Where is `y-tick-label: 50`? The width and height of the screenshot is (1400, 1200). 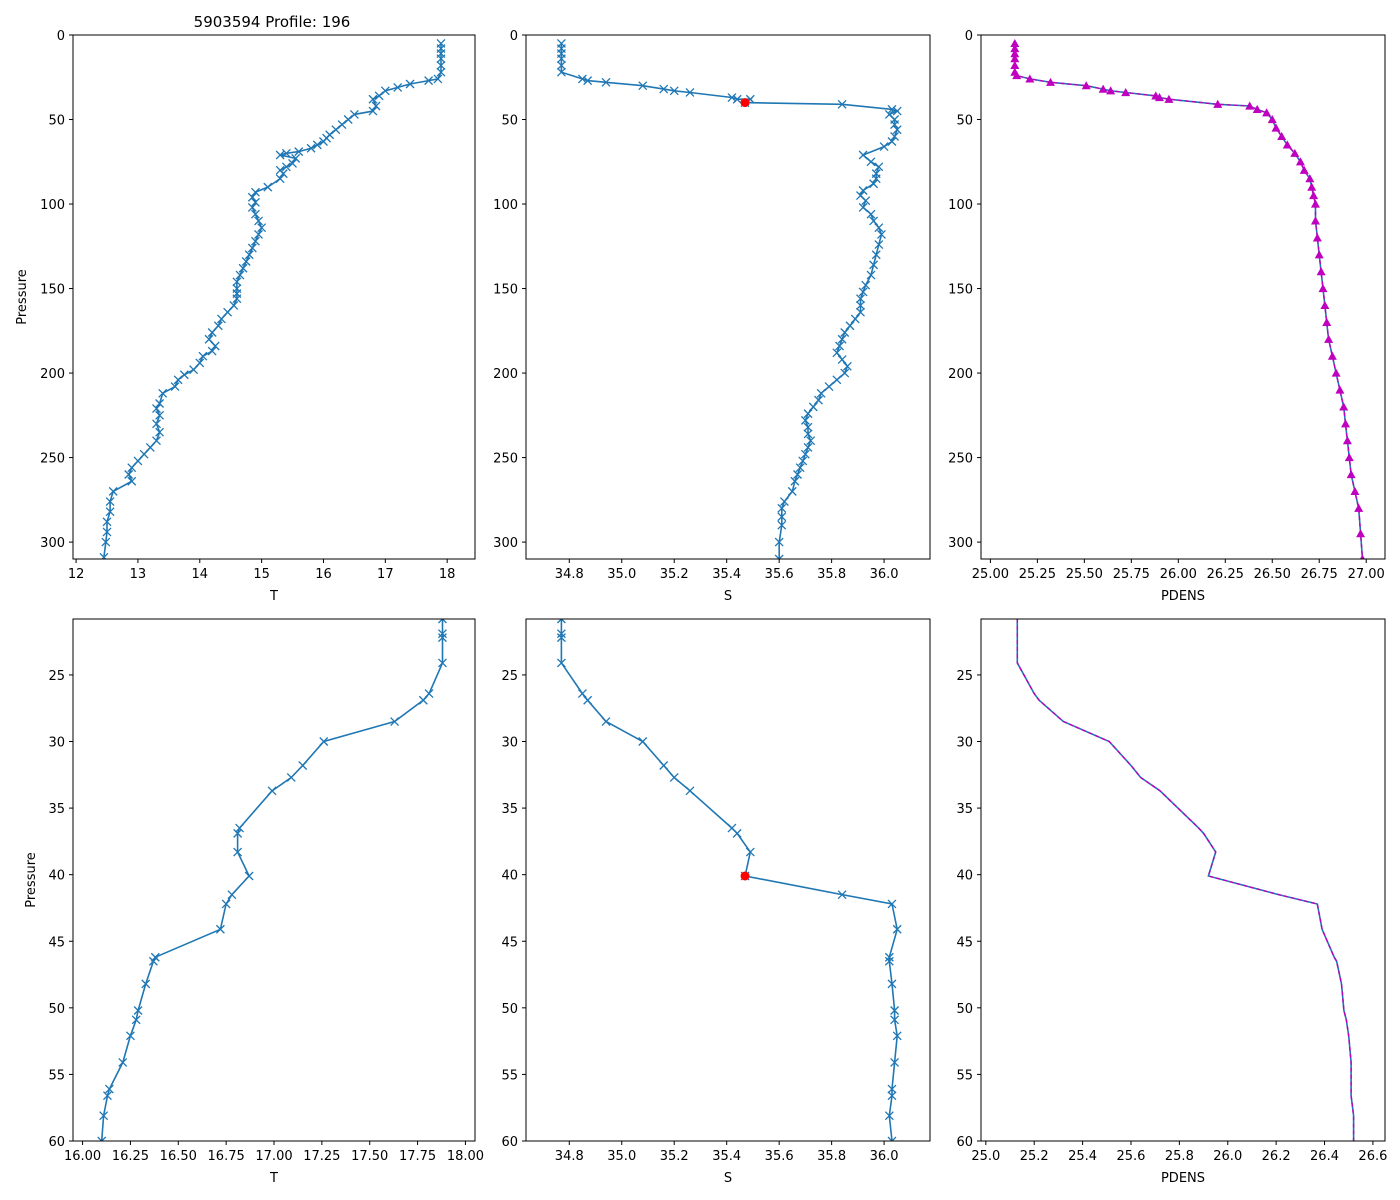
y-tick-label: 50 is located at coordinates (56, 121).